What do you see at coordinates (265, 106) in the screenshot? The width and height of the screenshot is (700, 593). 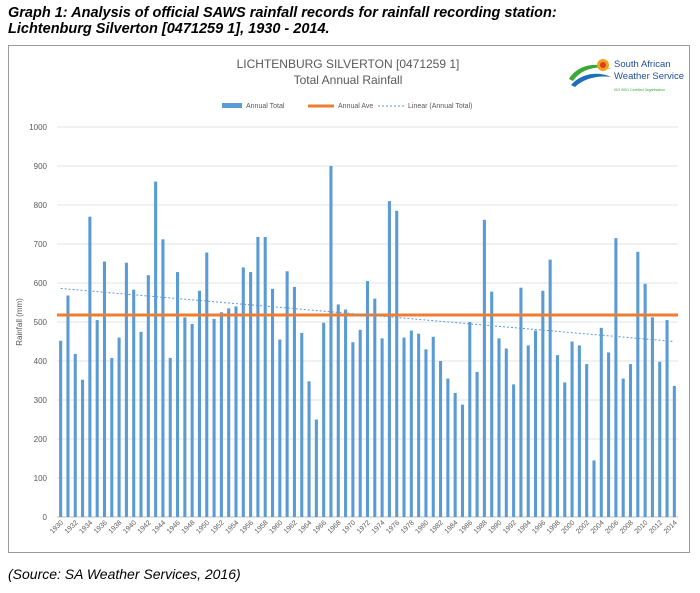 I see `legend-label-annual-total: Annual Total` at bounding box center [265, 106].